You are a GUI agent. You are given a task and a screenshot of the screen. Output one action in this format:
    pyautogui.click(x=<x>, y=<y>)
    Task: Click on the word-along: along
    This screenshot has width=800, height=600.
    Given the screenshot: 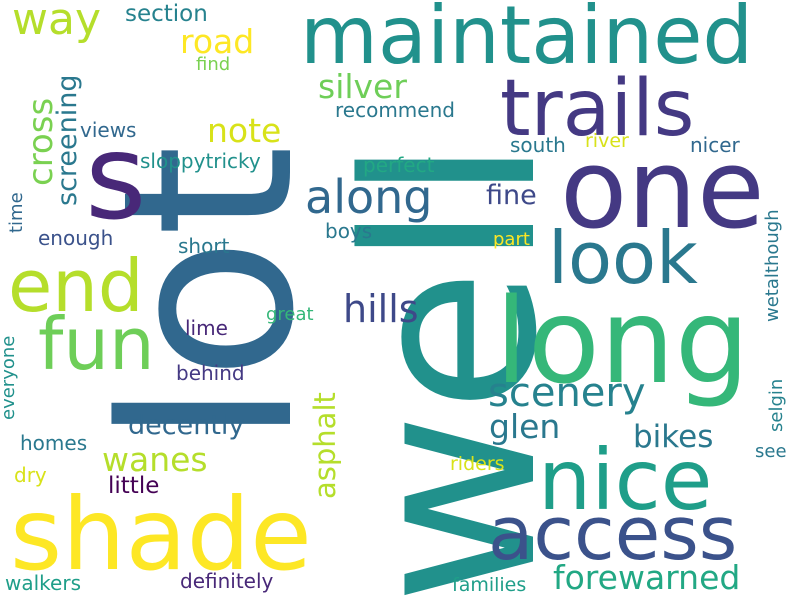 What is the action you would take?
    pyautogui.click(x=369, y=197)
    